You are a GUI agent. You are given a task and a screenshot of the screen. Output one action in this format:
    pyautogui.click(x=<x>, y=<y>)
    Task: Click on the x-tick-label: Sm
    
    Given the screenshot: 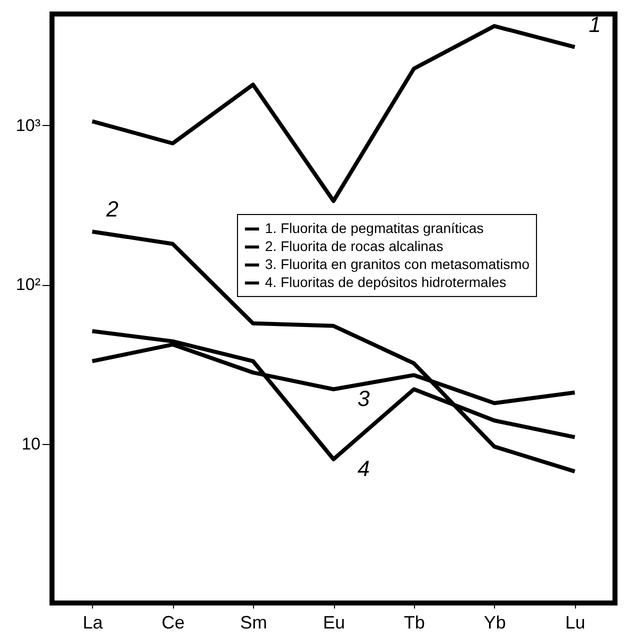 What is the action you would take?
    pyautogui.click(x=254, y=622)
    